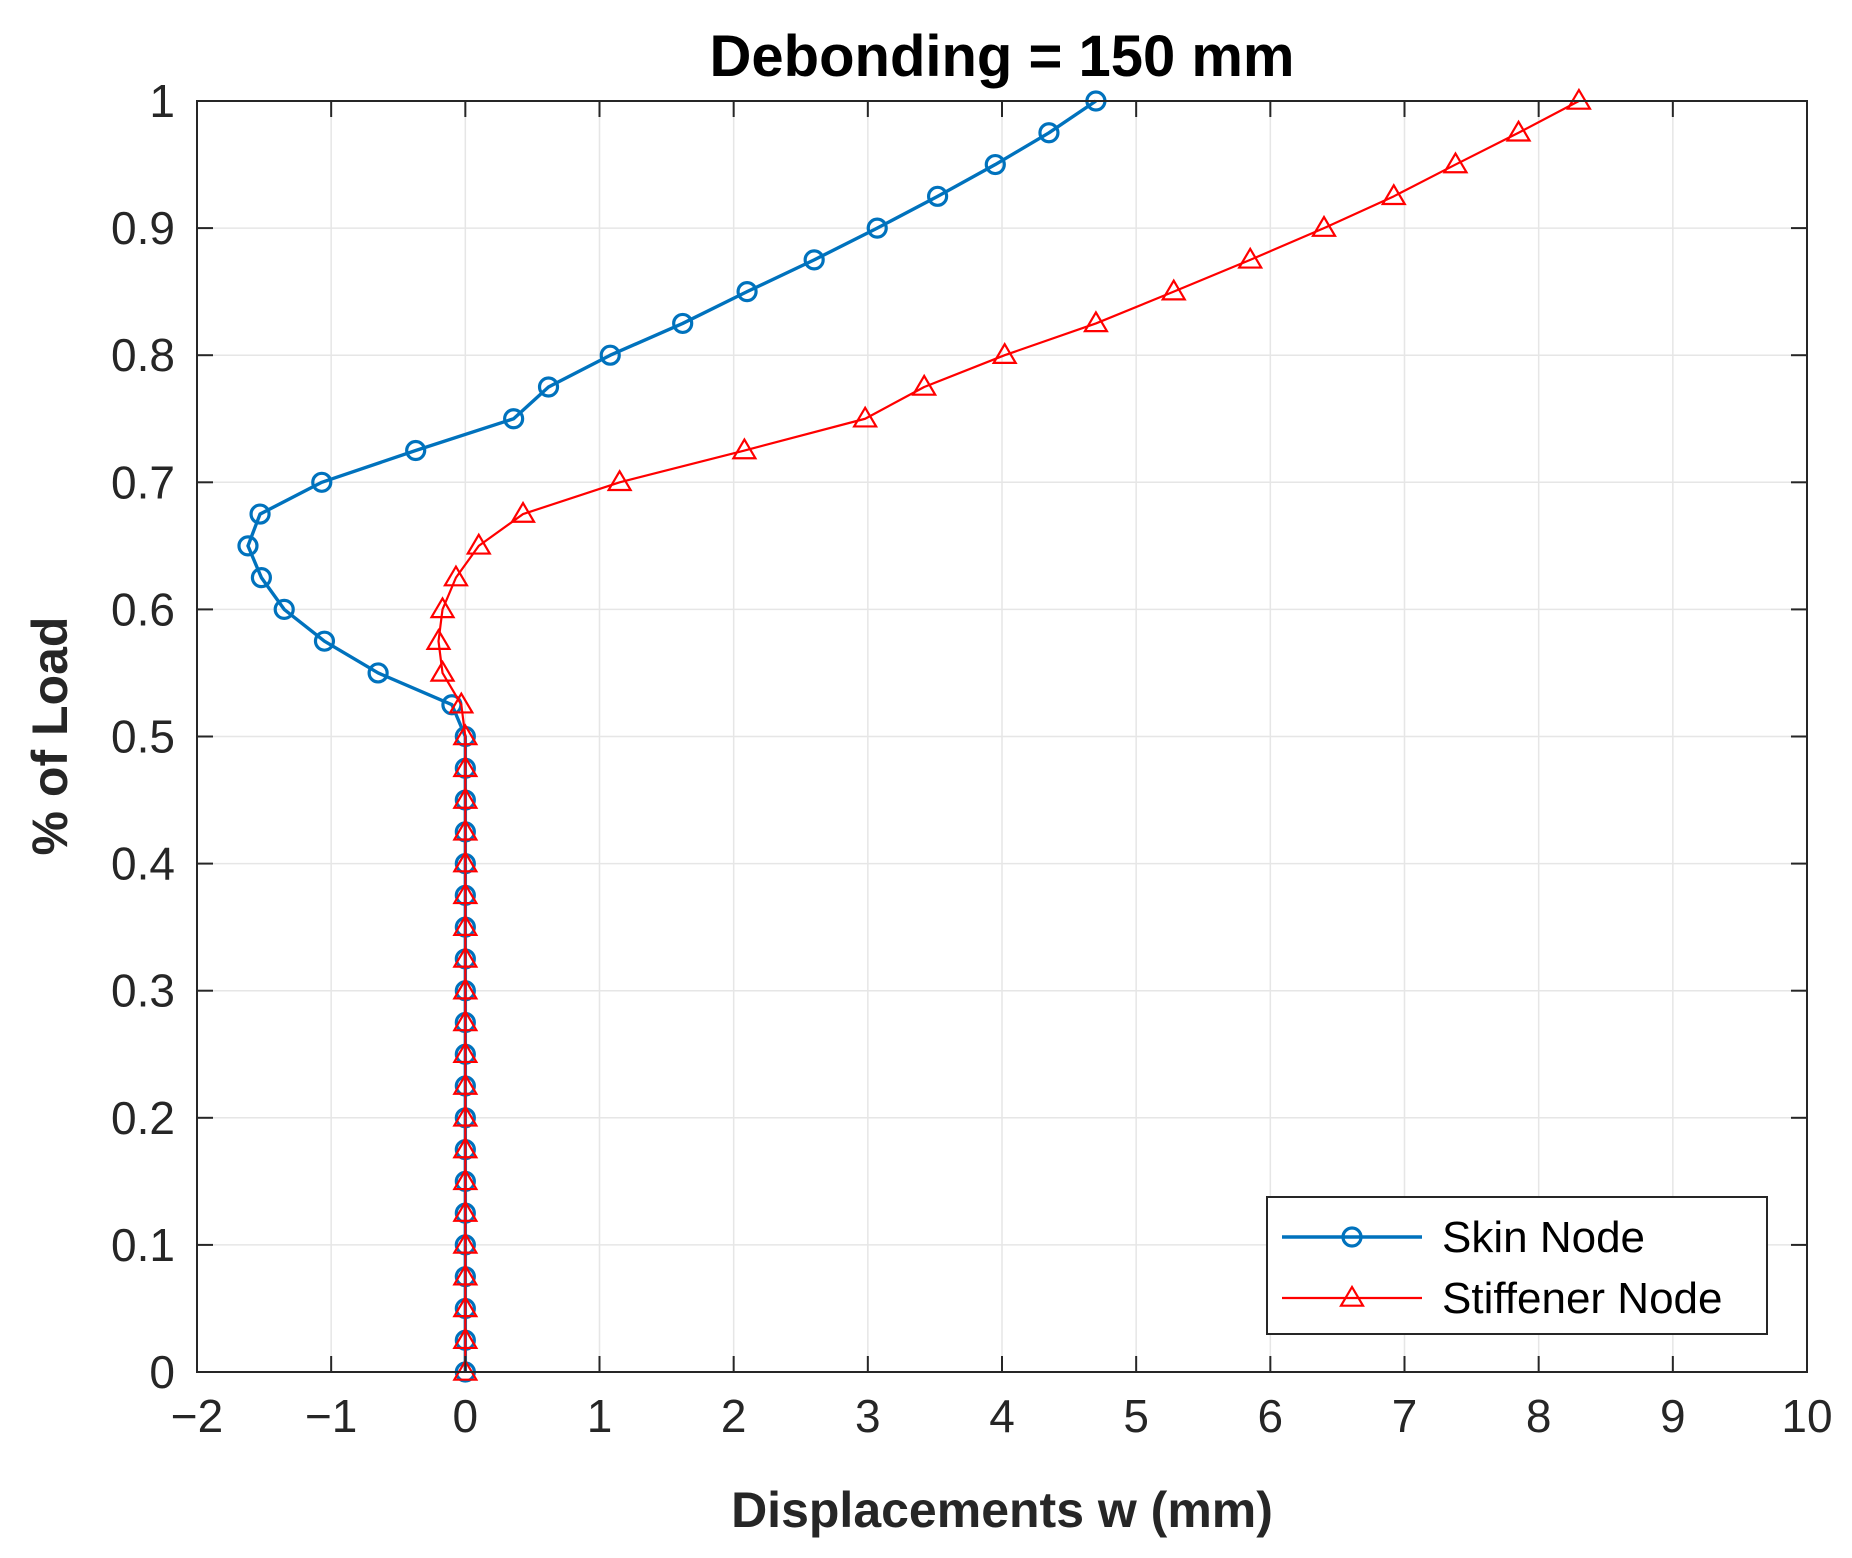  What do you see at coordinates (466, 1416) in the screenshot?
I see `x-tick-label: 0` at bounding box center [466, 1416].